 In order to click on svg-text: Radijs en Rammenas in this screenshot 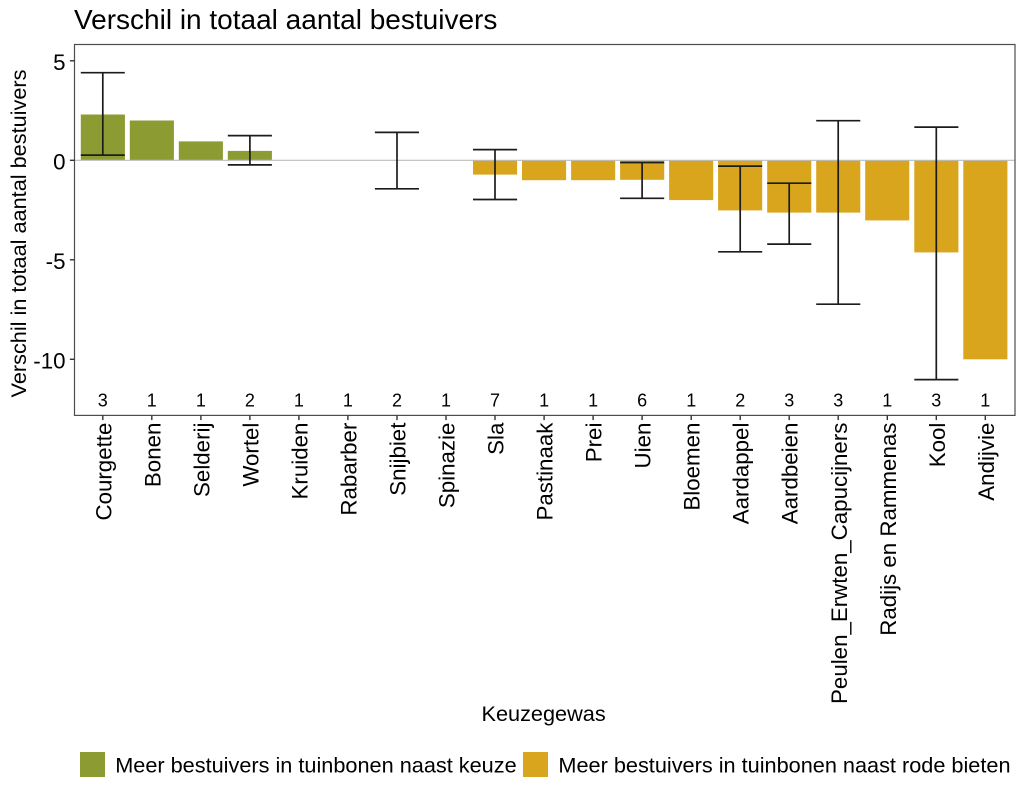, I will do `click(888, 529)`.